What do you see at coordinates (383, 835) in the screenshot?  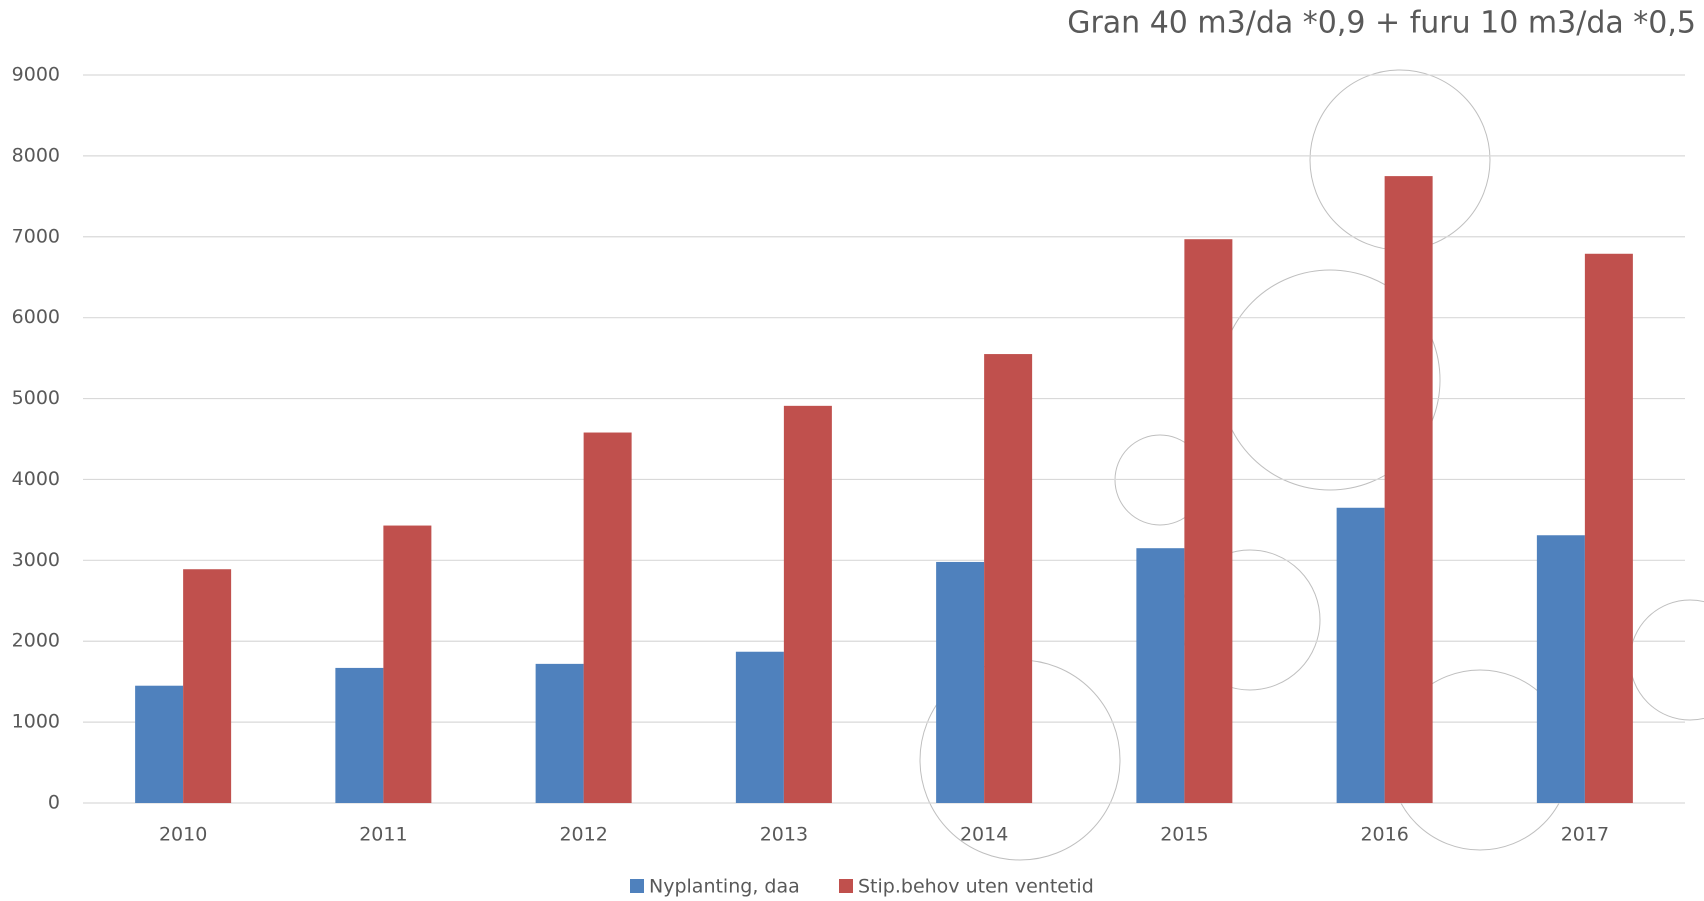 I see `x-tick-label: 2011` at bounding box center [383, 835].